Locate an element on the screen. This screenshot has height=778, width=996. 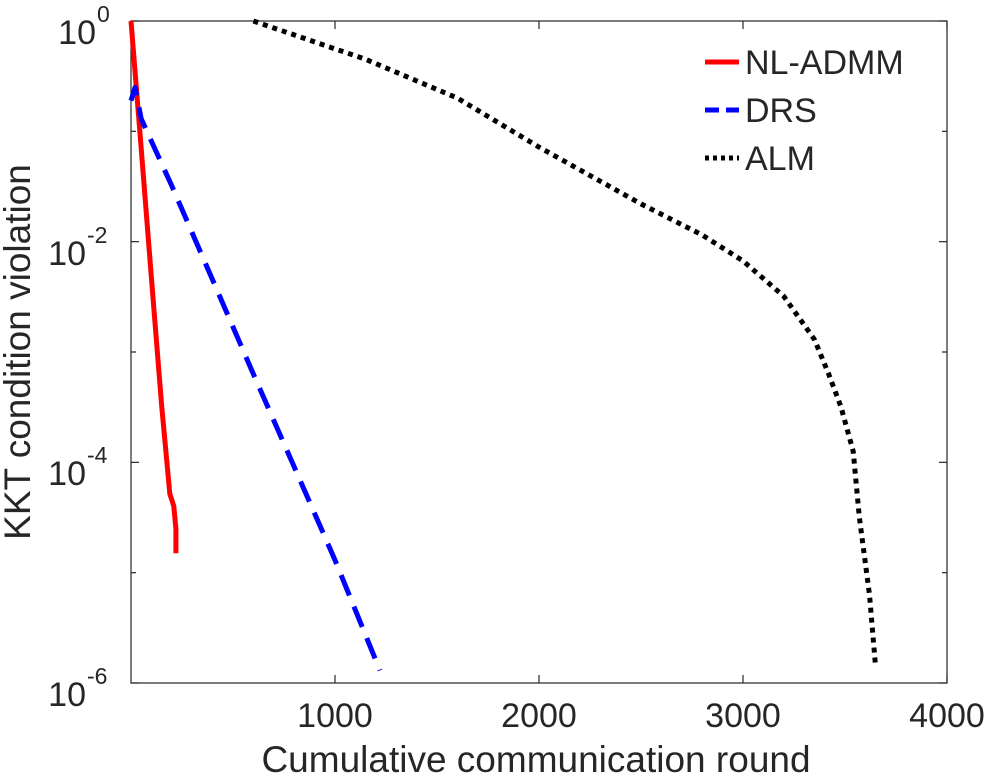
y-tick-exp-1e-4: -4 is located at coordinates (97, 455).